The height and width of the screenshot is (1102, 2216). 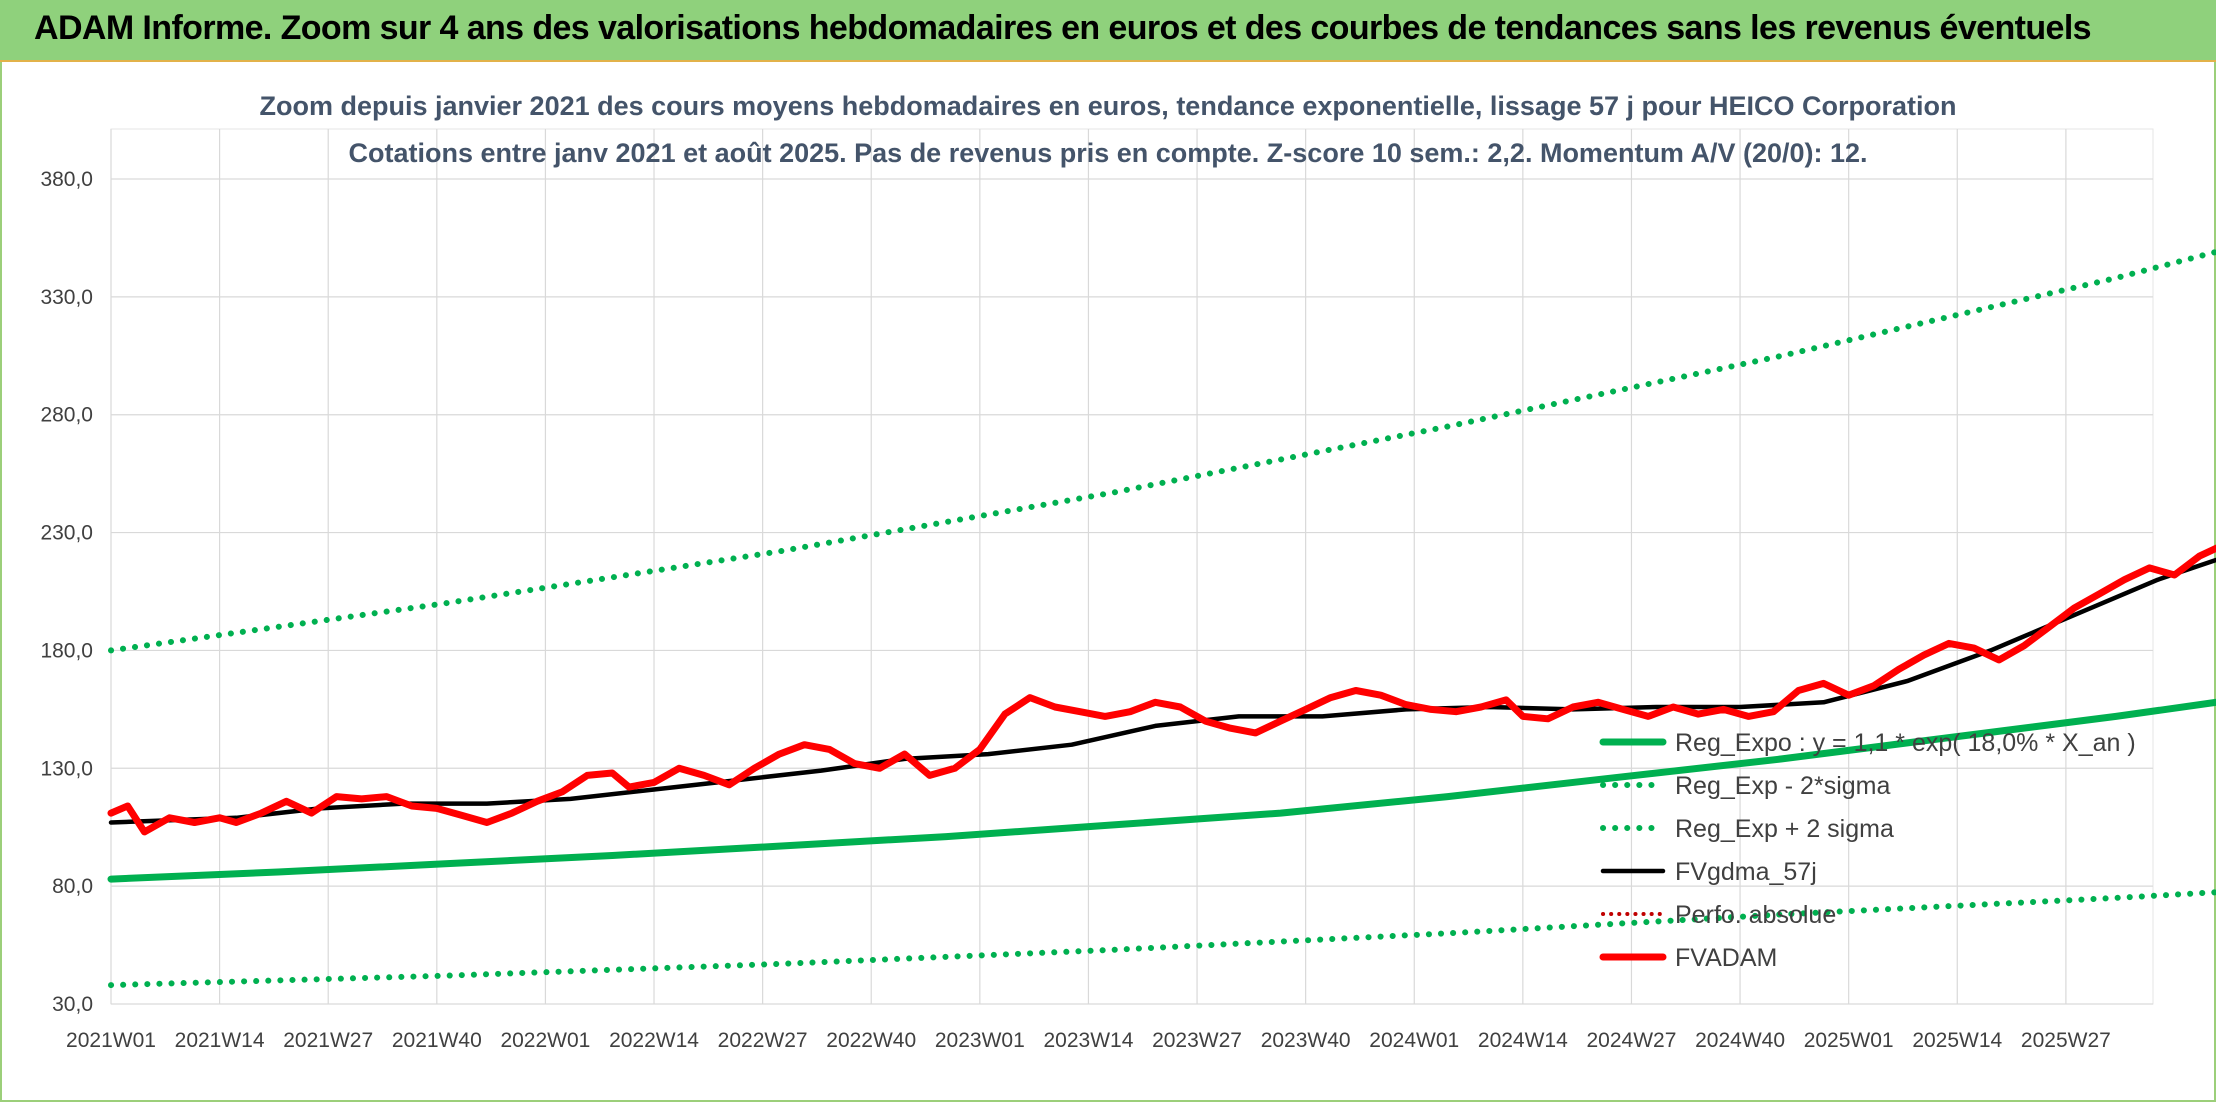 What do you see at coordinates (763, 1040) in the screenshot?
I see `x-tick-label: 2022W27` at bounding box center [763, 1040].